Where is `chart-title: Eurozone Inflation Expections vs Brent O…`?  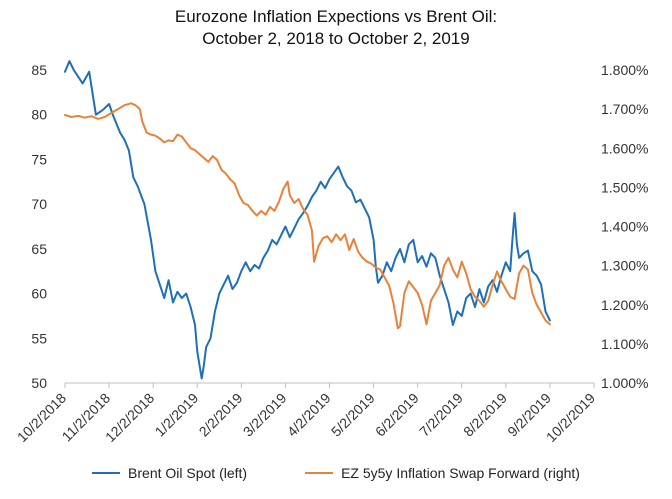 chart-title: Eurozone Inflation Expections vs Brent O… is located at coordinates (336, 28).